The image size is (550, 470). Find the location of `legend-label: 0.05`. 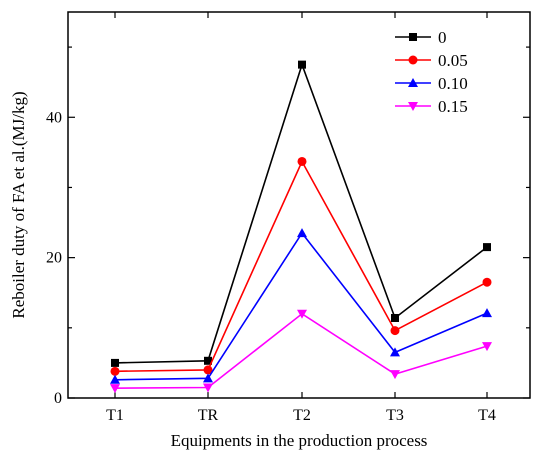

legend-label: 0.05 is located at coordinates (453, 60).